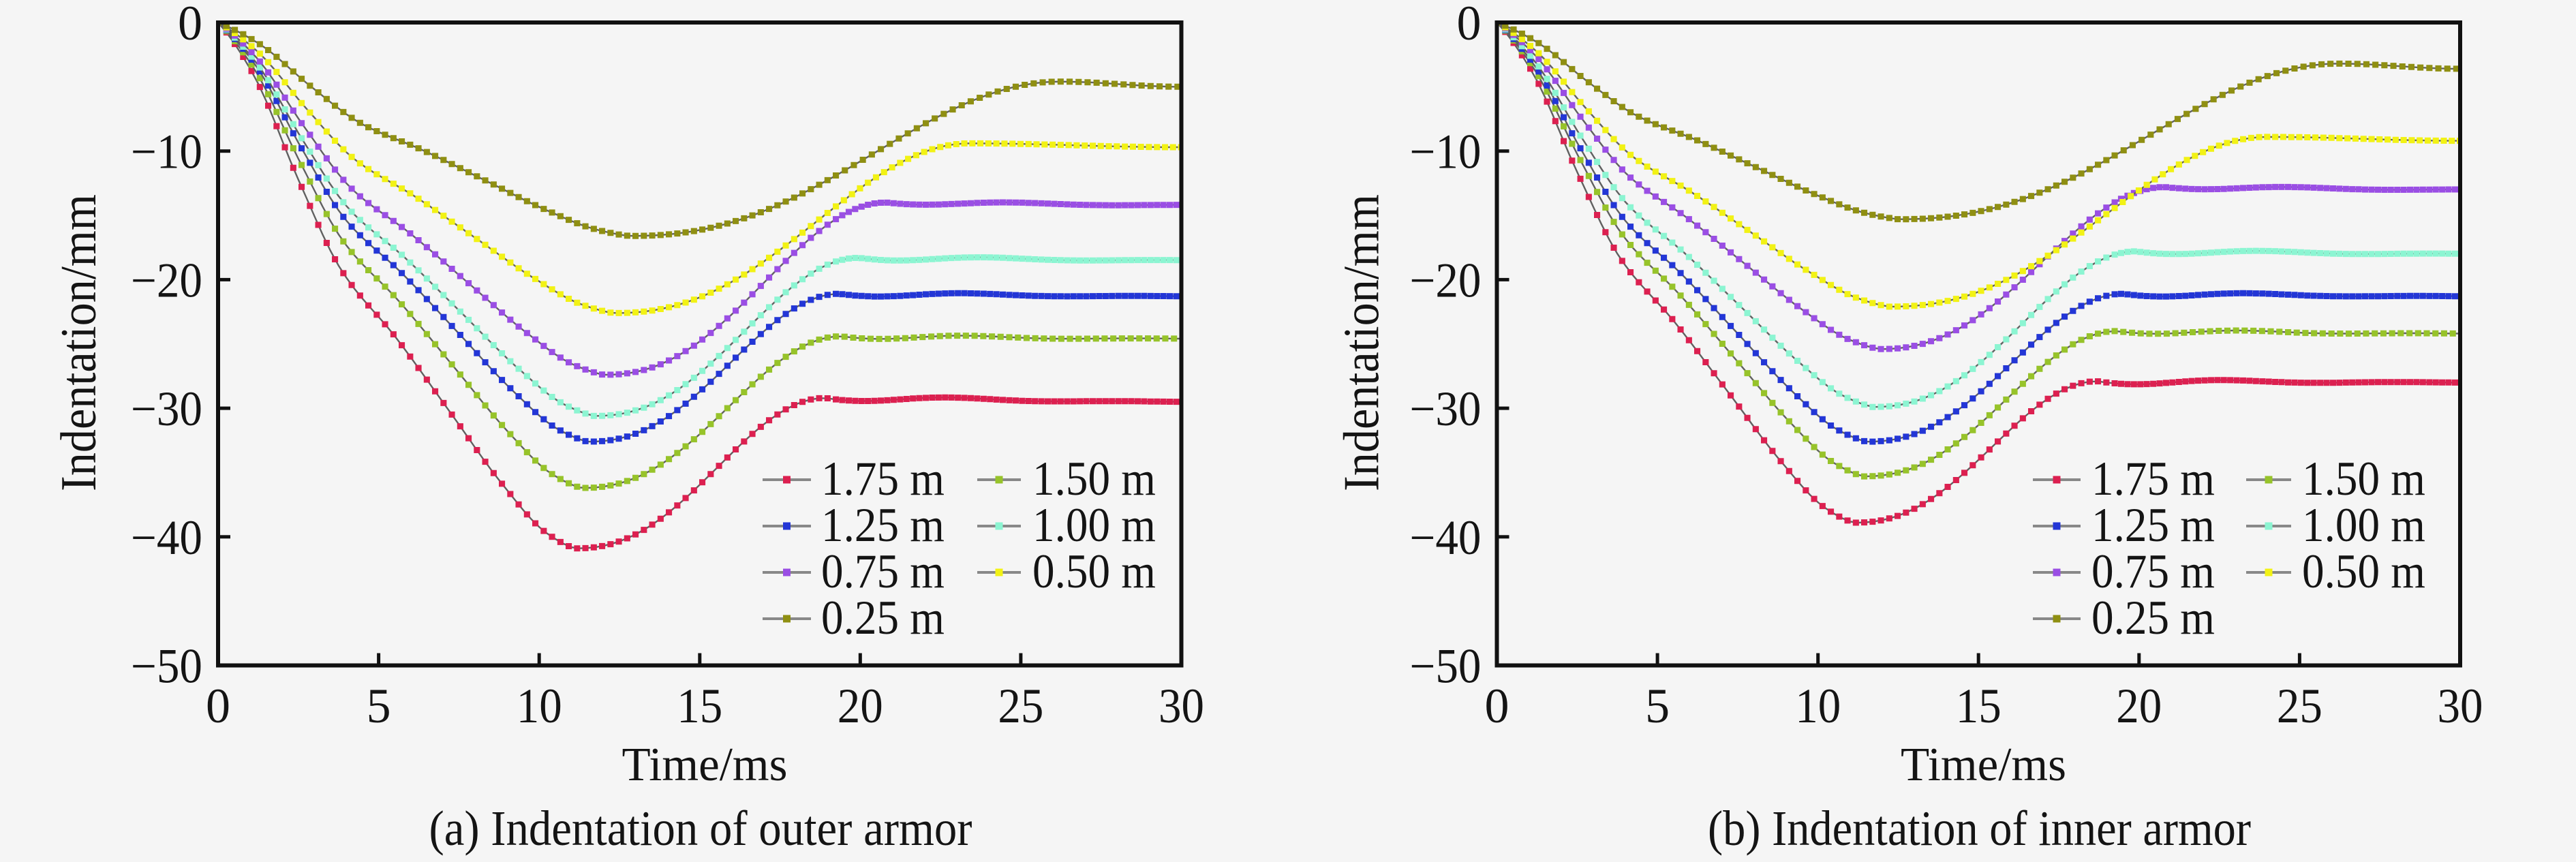 This screenshot has height=862, width=2576. Describe the element at coordinates (1980, 828) in the screenshot. I see `svg-text: (b) Indentation of inner armor` at that location.